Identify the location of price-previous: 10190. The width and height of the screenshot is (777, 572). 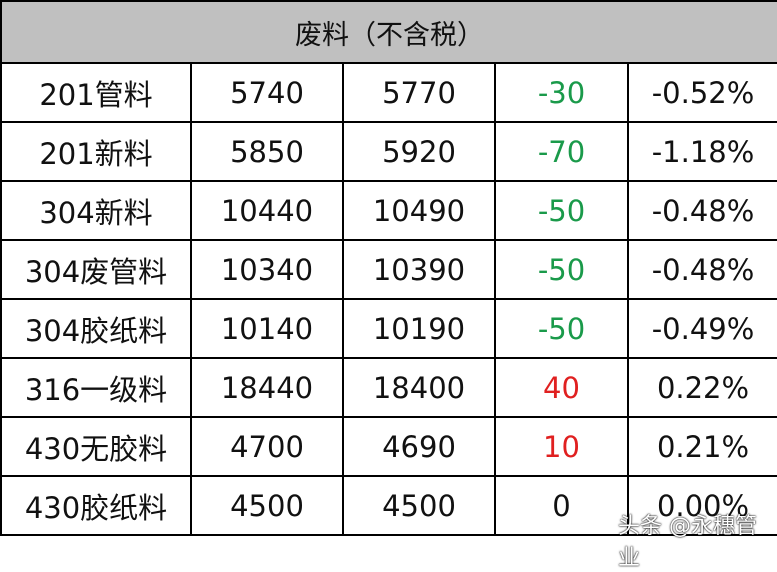
(419, 328).